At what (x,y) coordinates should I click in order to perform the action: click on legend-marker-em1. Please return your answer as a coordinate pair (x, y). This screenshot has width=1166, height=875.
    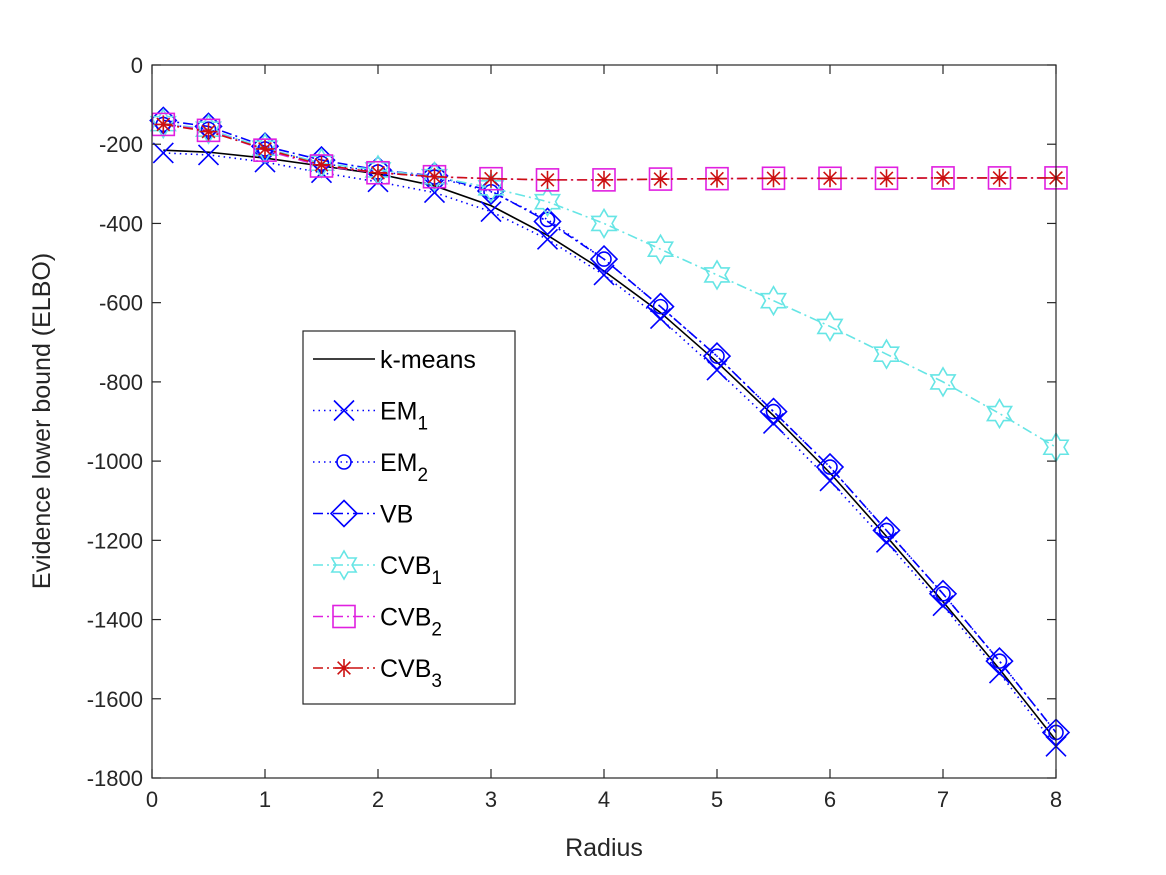
    Looking at the image, I should click on (344, 410).